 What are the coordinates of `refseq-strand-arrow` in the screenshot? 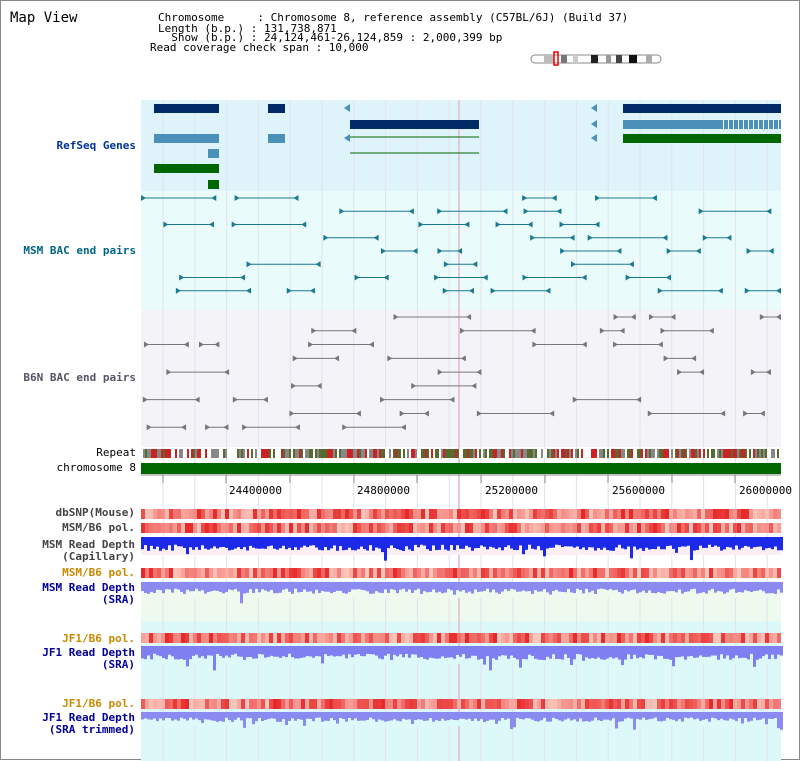 It's located at (594, 108).